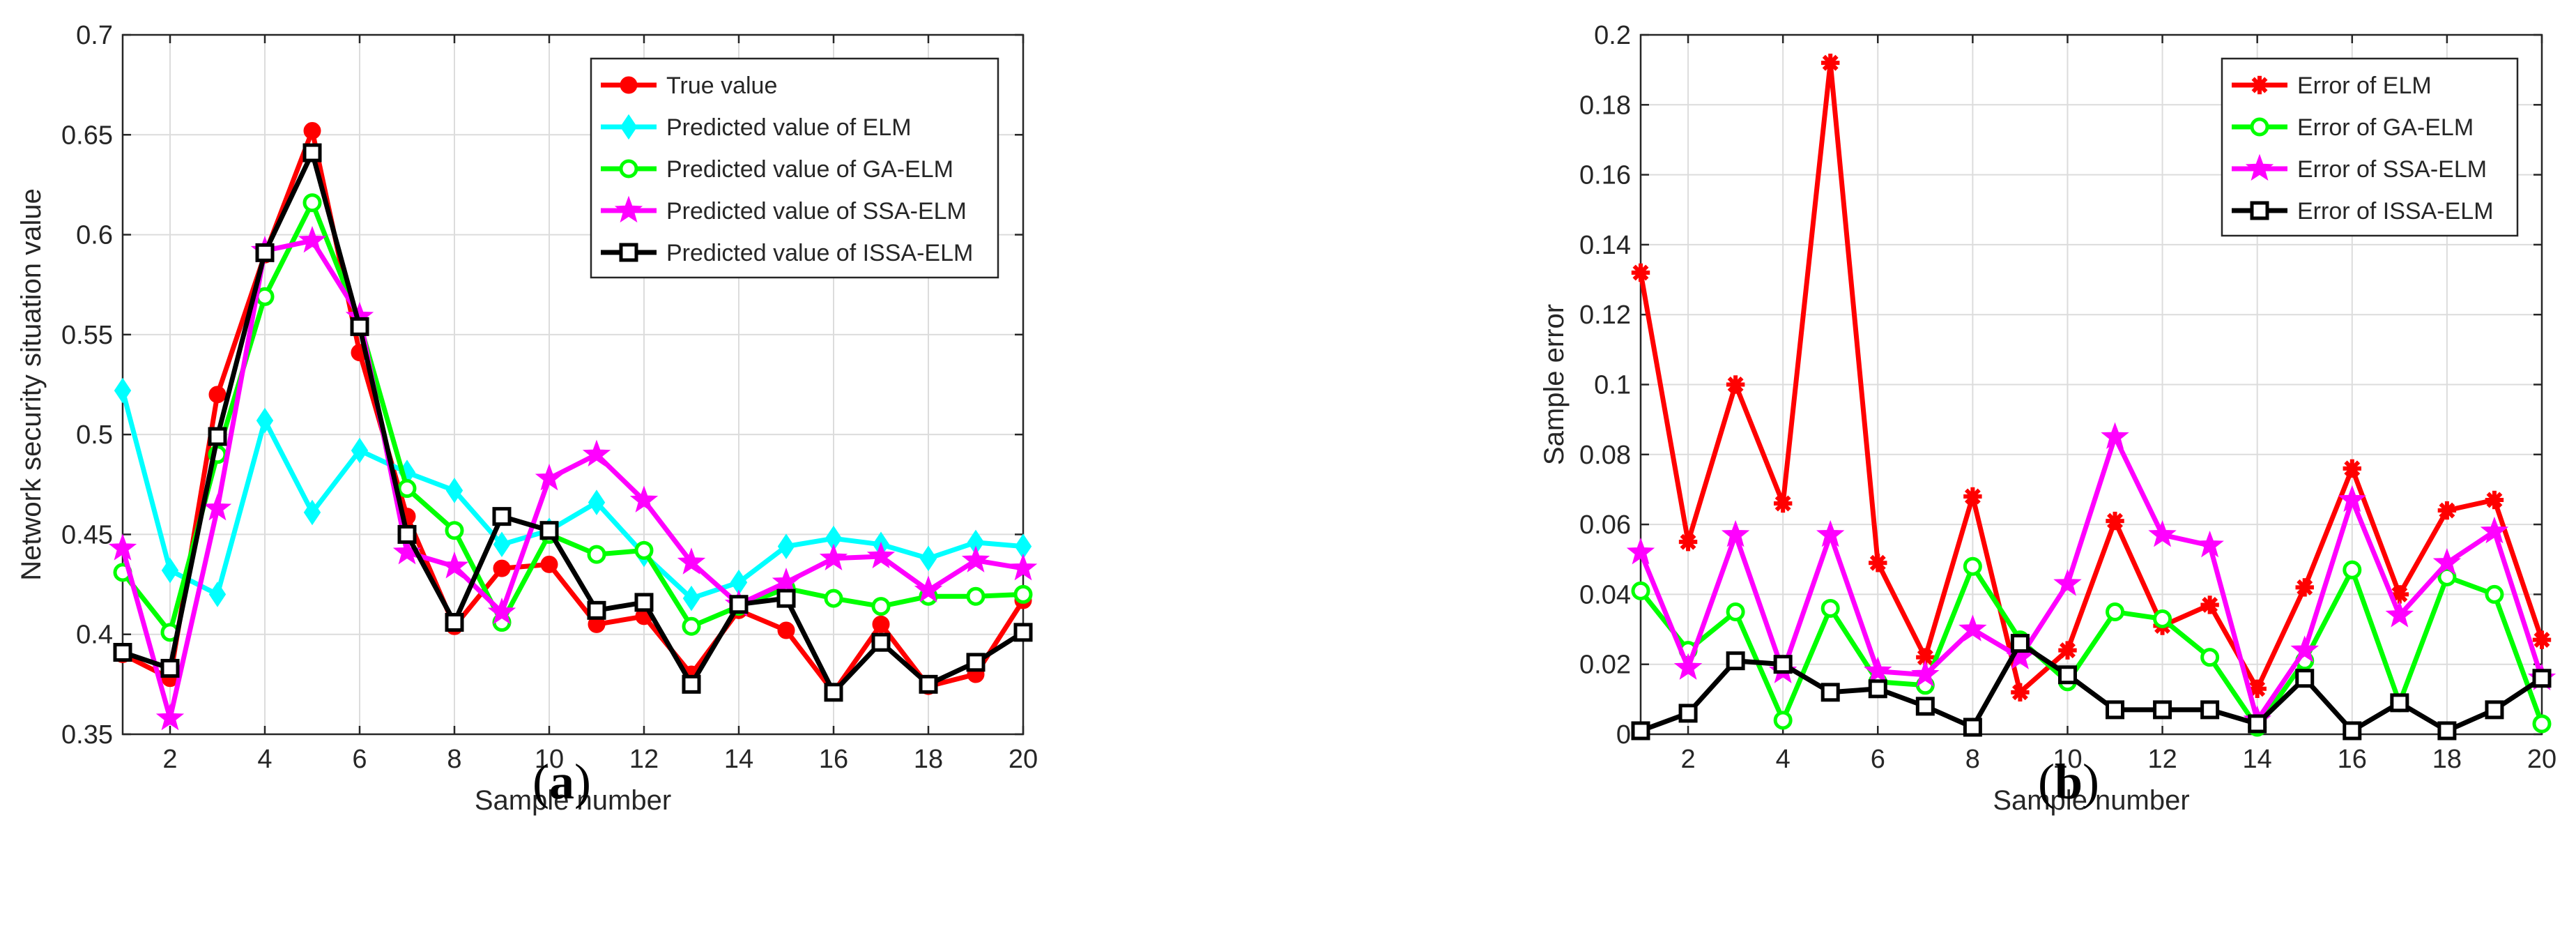  Describe the element at coordinates (31, 384) in the screenshot. I see `y-axis-label: Network security situation value` at that location.